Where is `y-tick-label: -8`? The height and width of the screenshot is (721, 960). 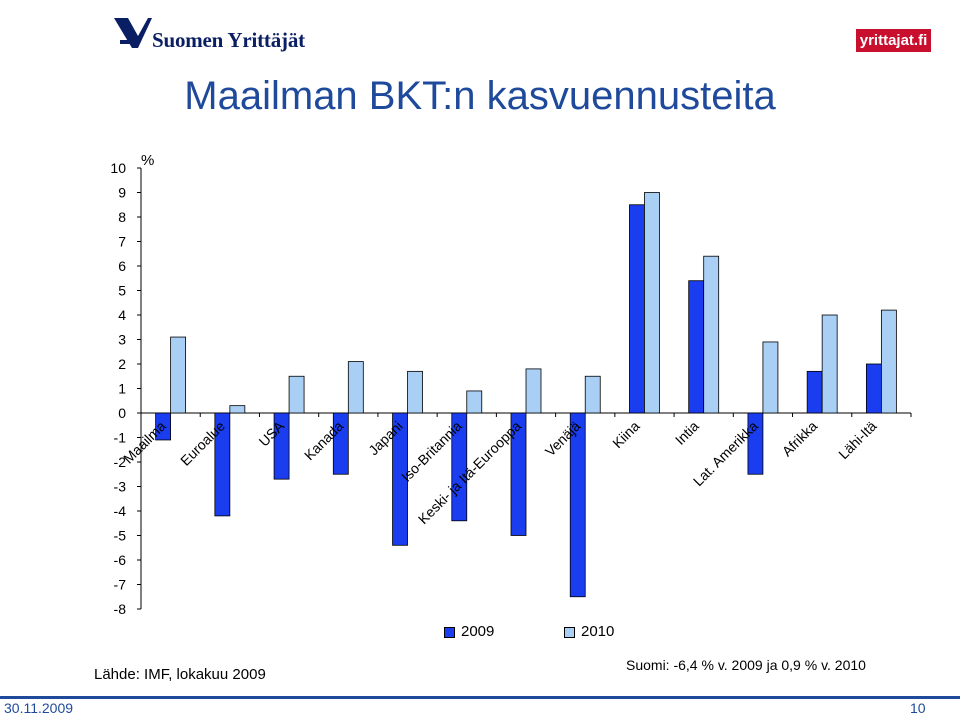
y-tick-label: -8 is located at coordinates (120, 609).